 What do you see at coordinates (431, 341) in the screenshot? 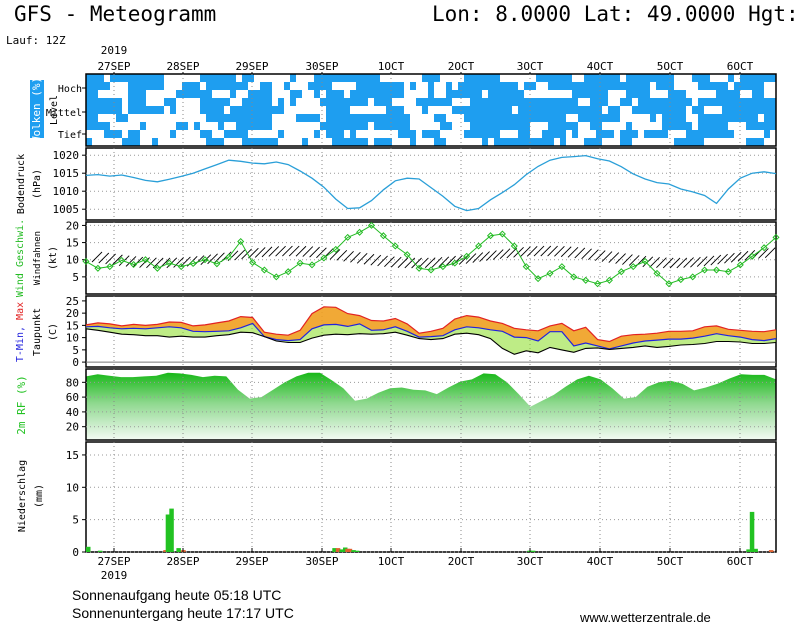
I see `dewpoint-line` at bounding box center [431, 341].